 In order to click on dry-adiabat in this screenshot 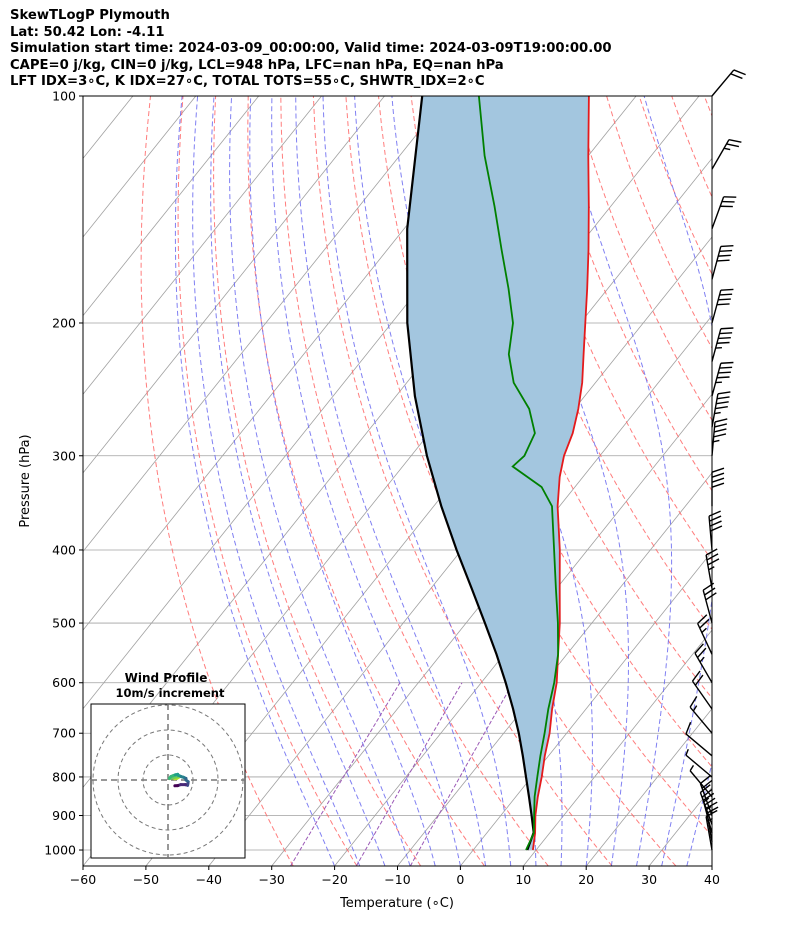, I will do `click(642, 259)`.